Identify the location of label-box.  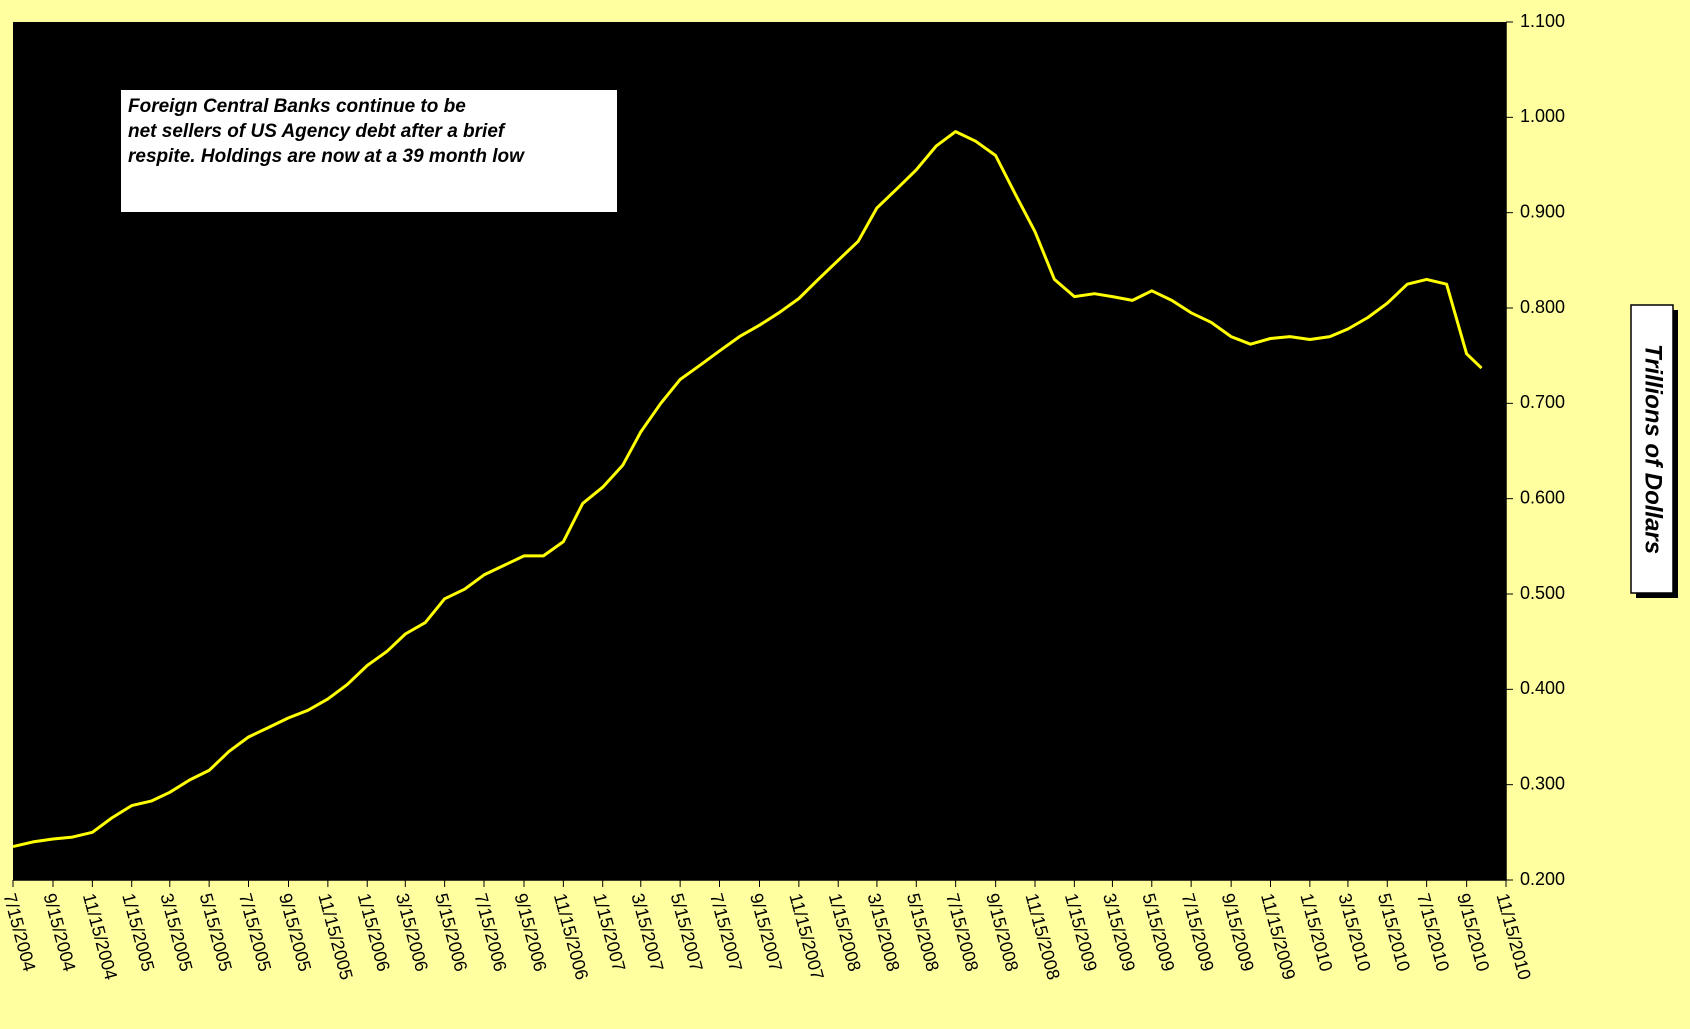
(1652, 449).